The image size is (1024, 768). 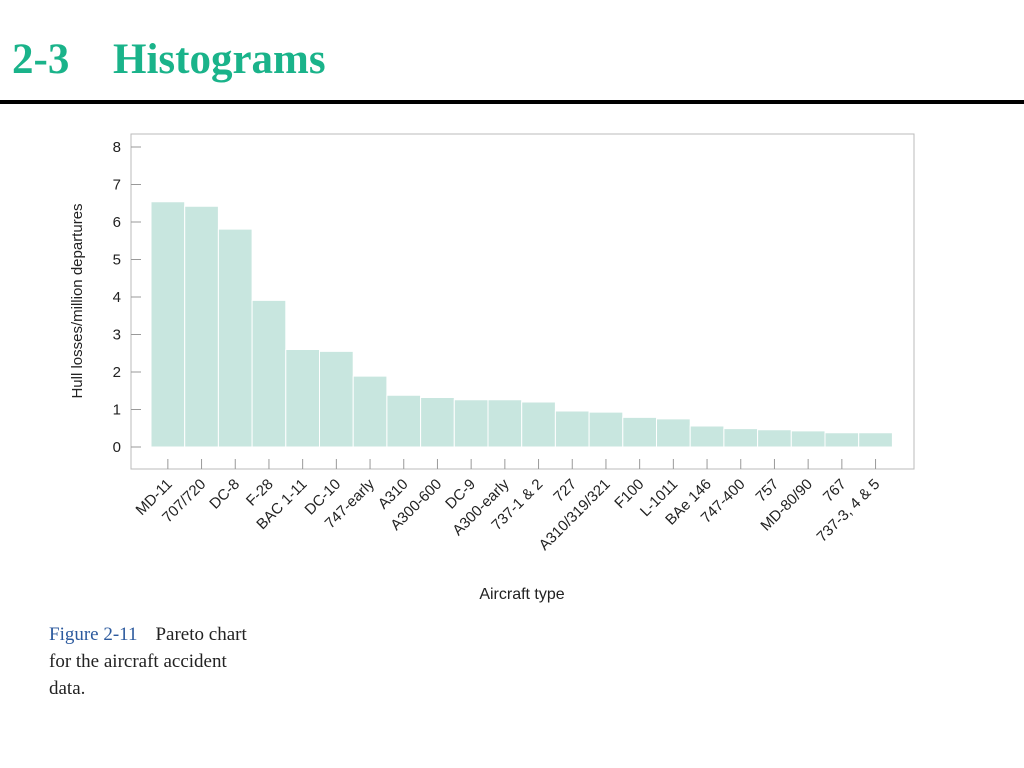 What do you see at coordinates (77, 300) in the screenshot?
I see `y-axis-label: Hull losses/million departures` at bounding box center [77, 300].